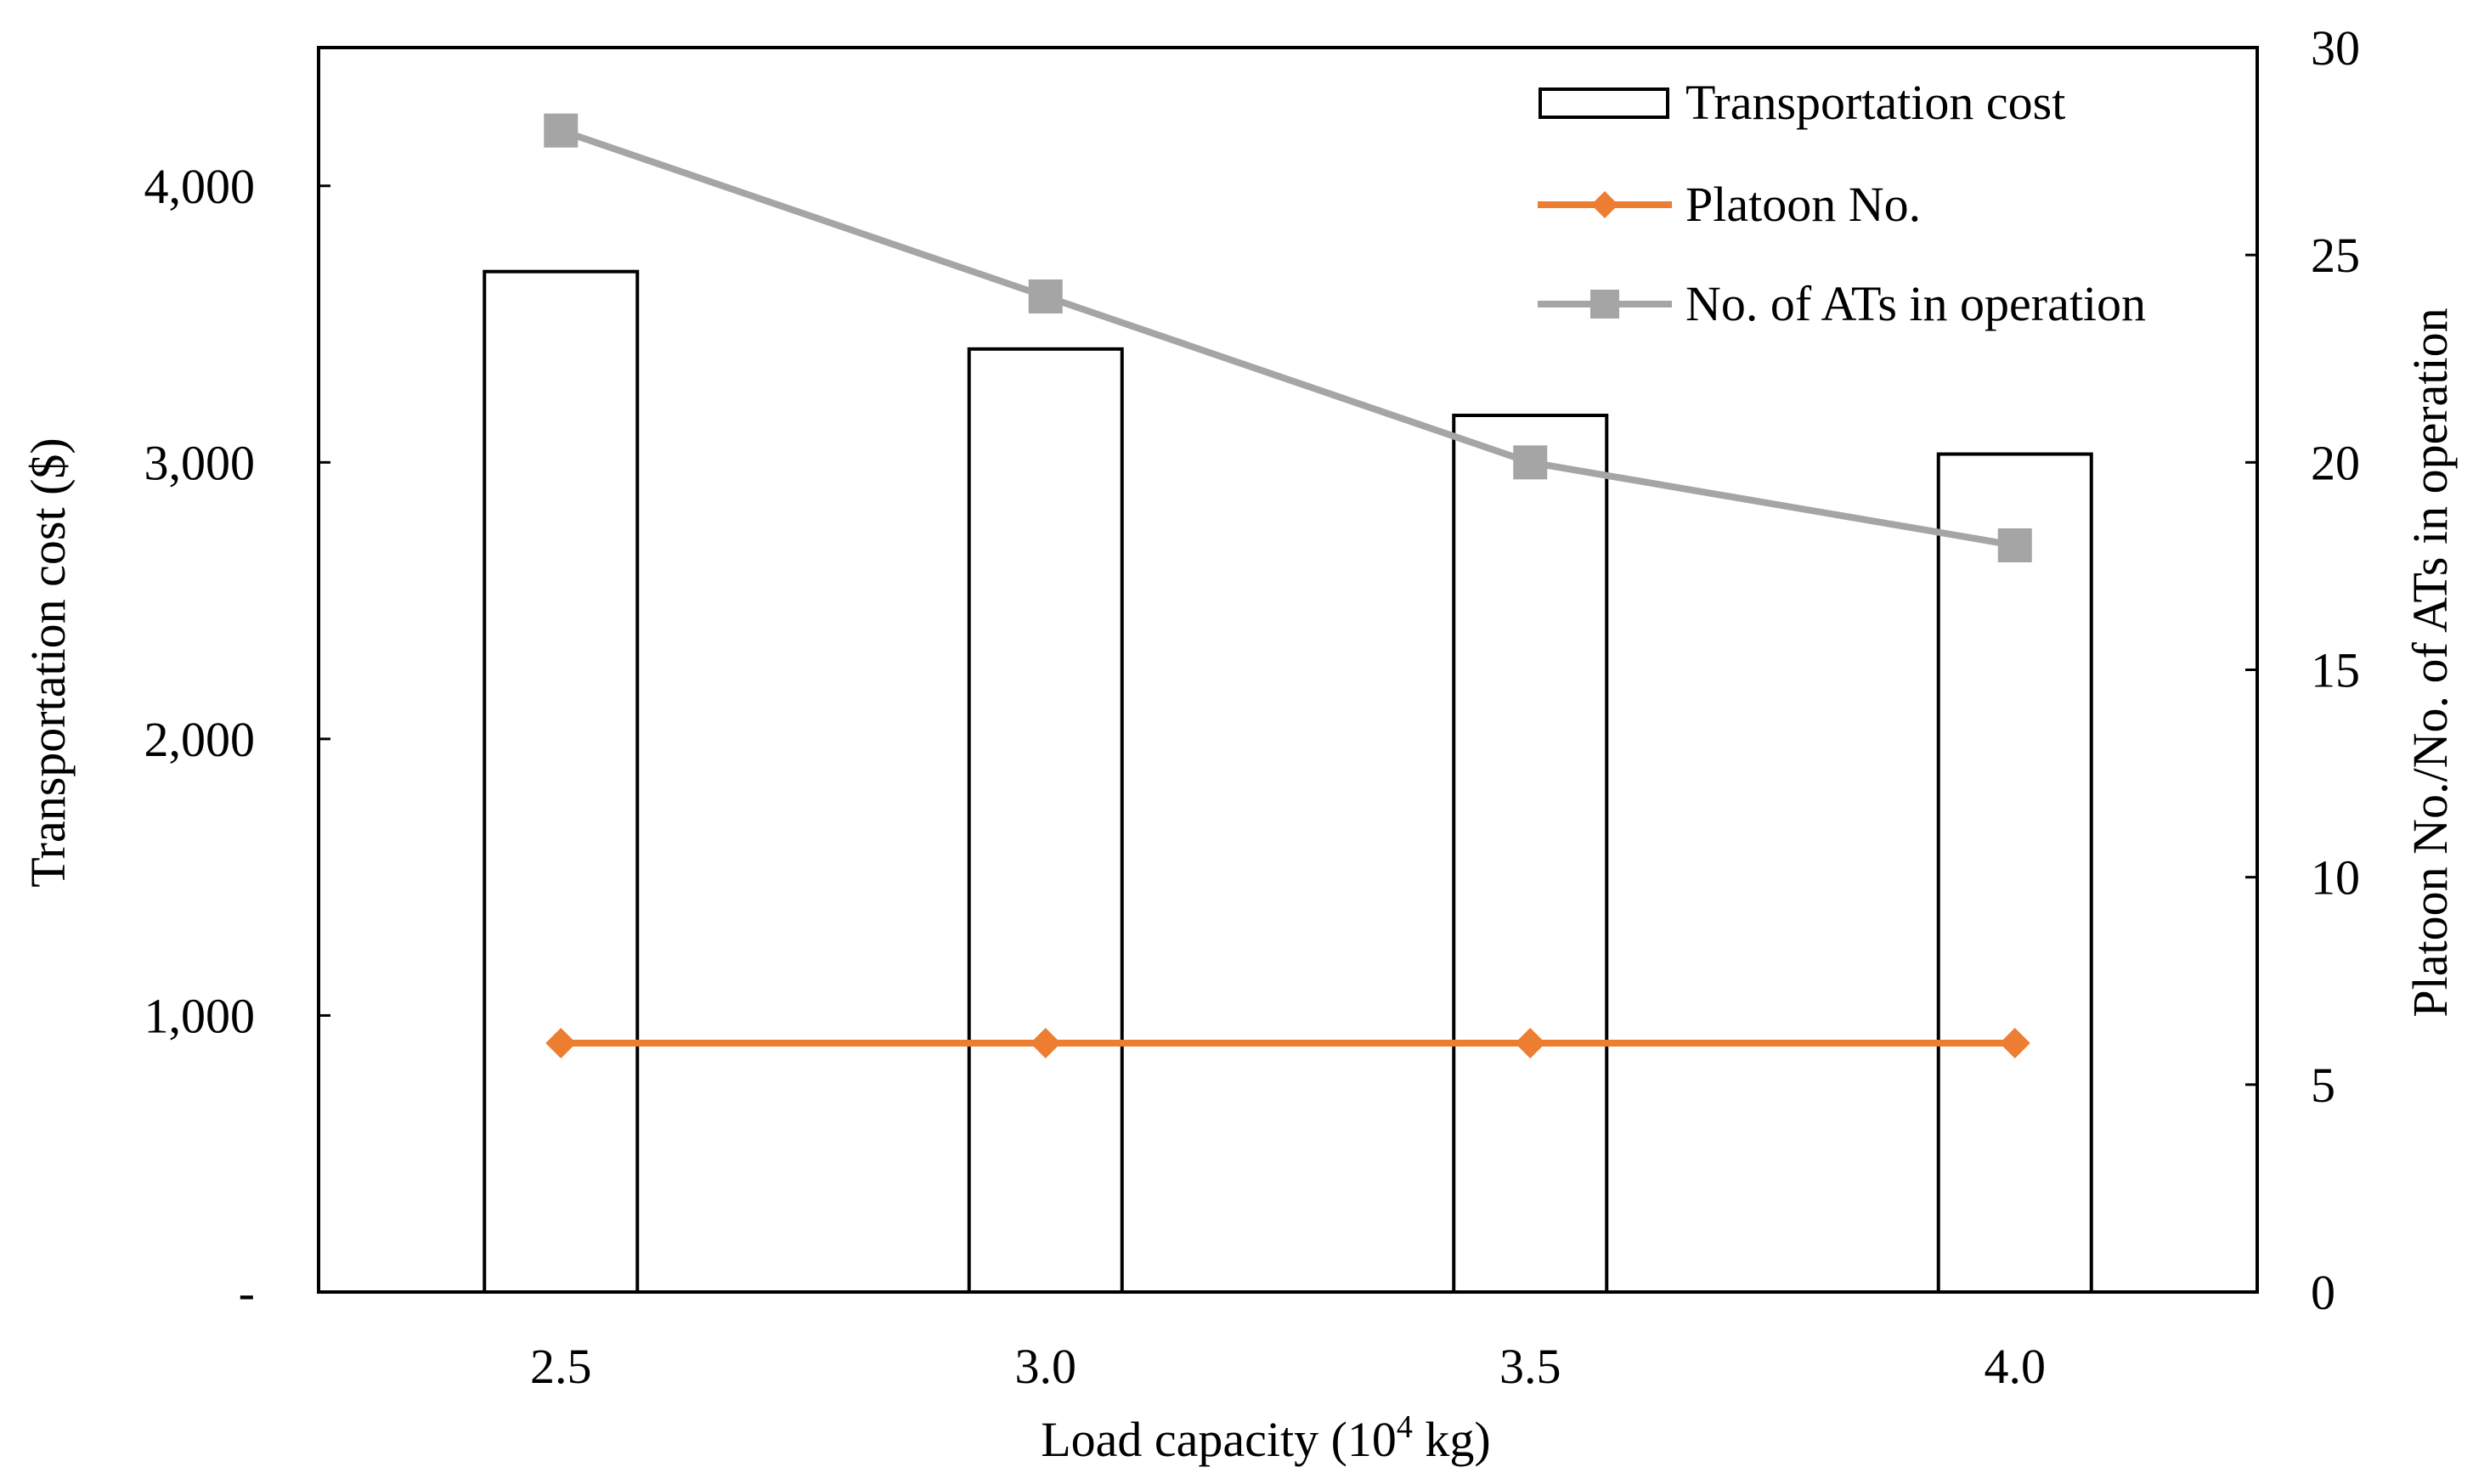 The image size is (2473, 1484). I want to click on x-tick-label: 3.0, so click(1046, 1366).